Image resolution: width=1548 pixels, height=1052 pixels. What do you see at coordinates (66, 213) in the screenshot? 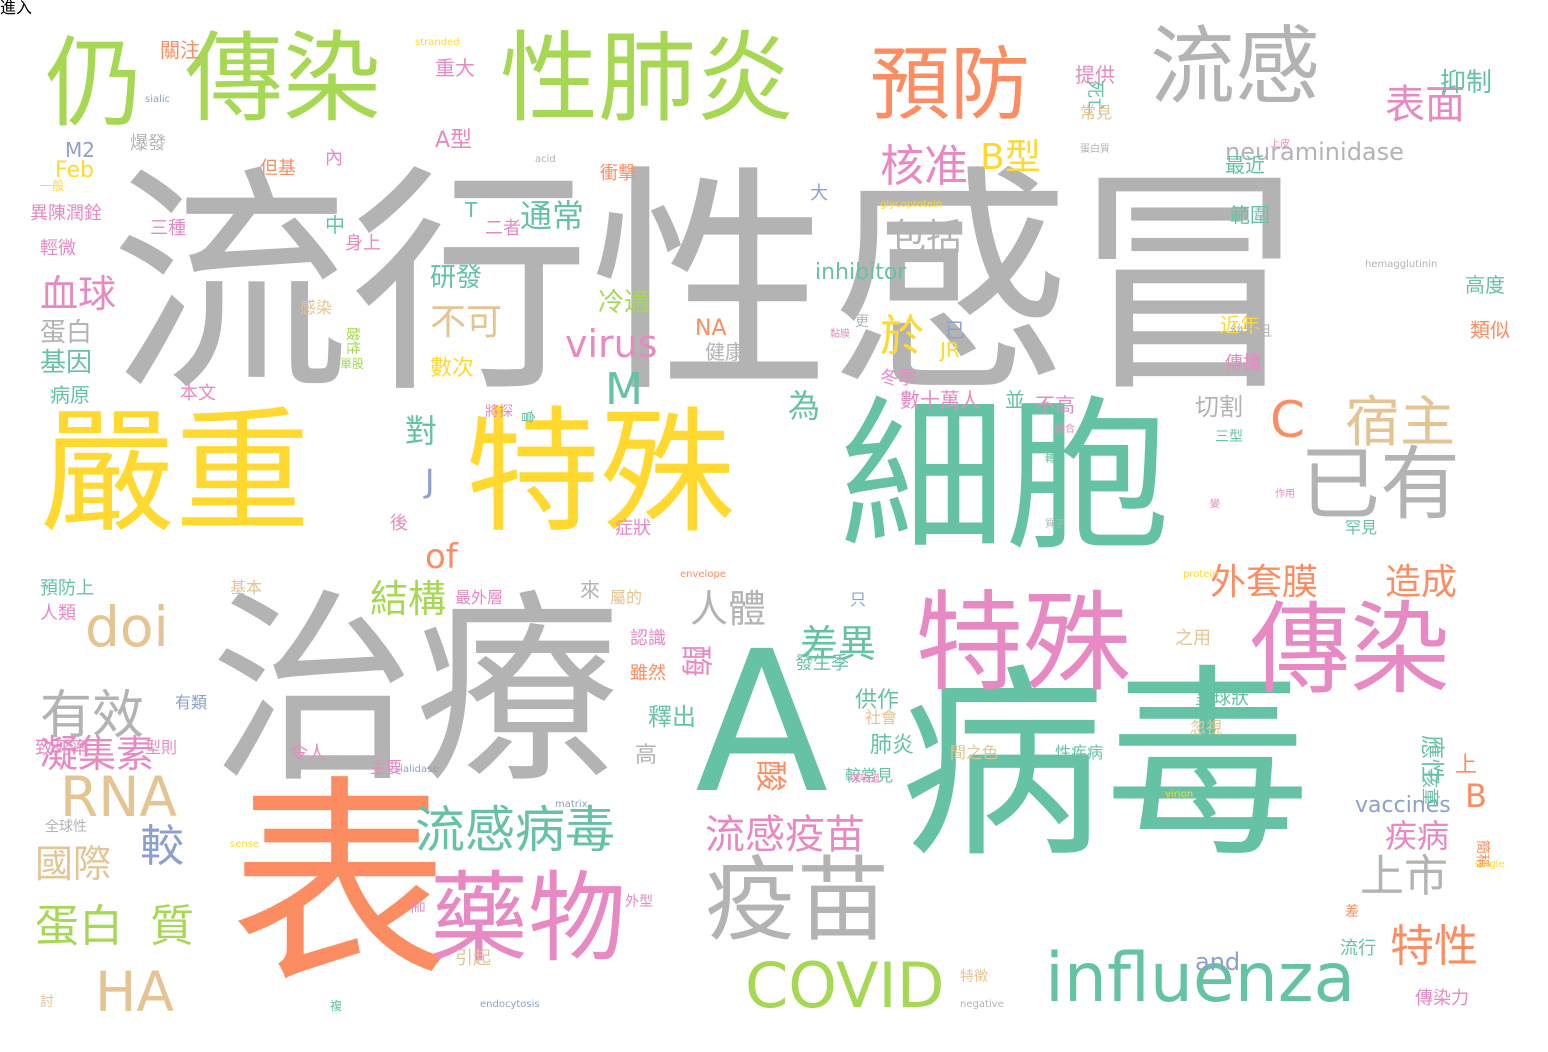
I see `word: 異陳潤銓` at bounding box center [66, 213].